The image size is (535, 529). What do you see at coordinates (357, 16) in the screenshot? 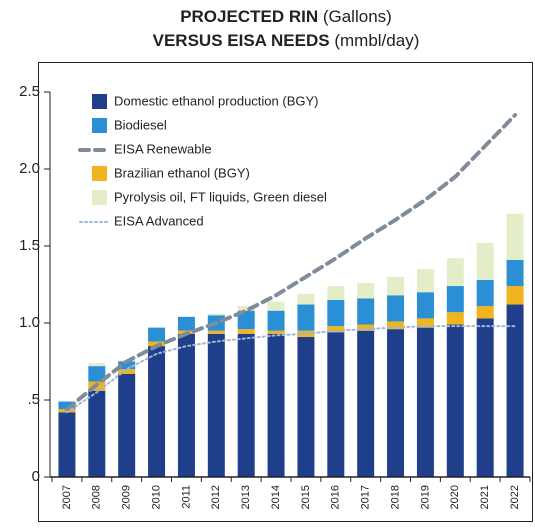
I see `title-normal: (Gallons)` at bounding box center [357, 16].